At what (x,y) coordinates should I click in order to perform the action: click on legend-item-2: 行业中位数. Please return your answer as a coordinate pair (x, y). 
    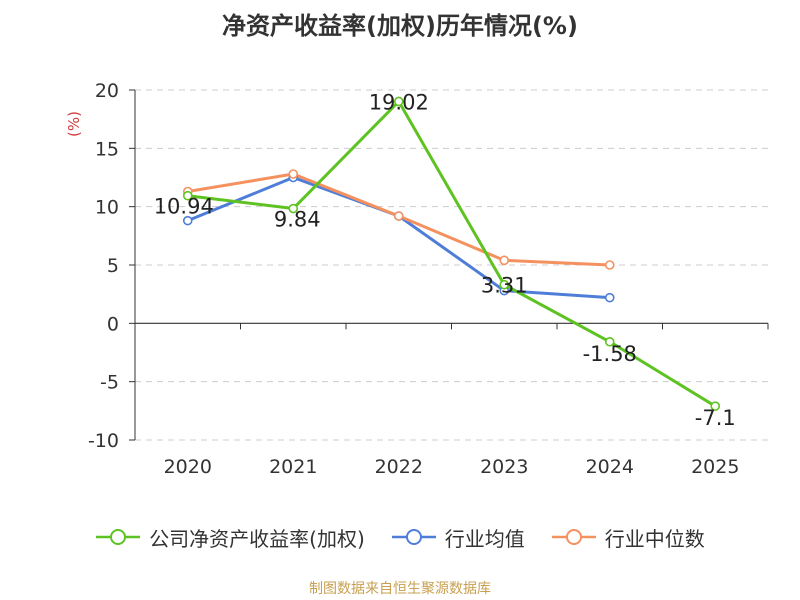
    Looking at the image, I should click on (628, 537).